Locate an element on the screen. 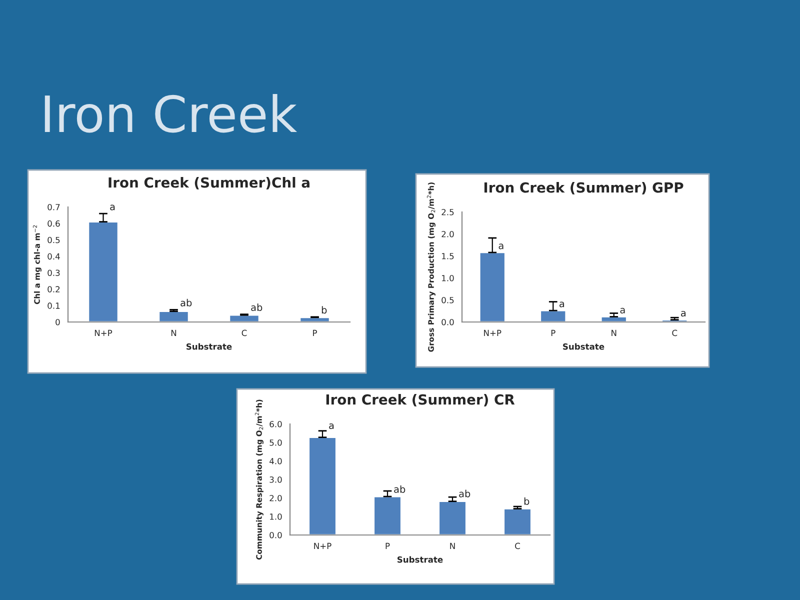 The height and width of the screenshot is (600, 800). chart-title: Iron Creek (Summer) CR is located at coordinates (420, 400).